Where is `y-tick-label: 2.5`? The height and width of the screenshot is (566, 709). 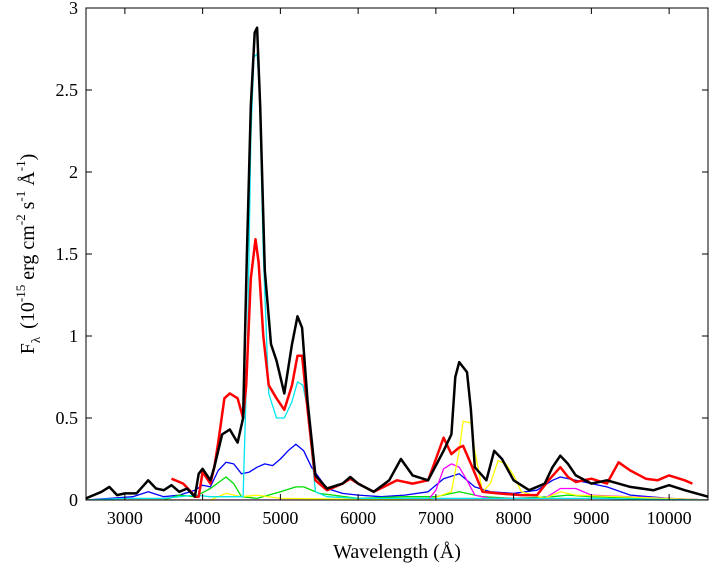 y-tick-label: 2.5 is located at coordinates (67, 90).